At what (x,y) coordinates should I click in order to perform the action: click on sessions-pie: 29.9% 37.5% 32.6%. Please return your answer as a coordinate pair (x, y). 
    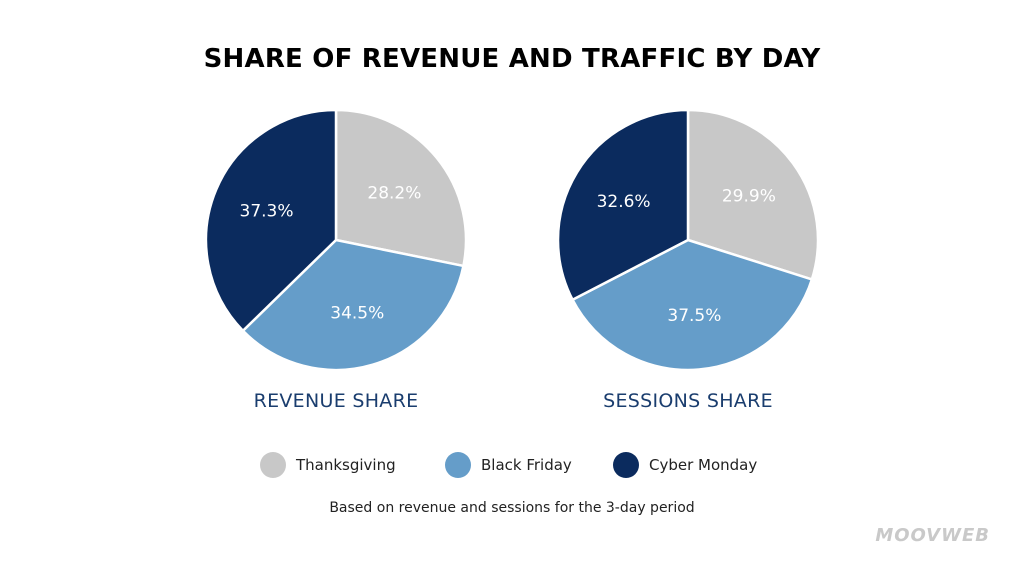
    Looking at the image, I should click on (688, 240).